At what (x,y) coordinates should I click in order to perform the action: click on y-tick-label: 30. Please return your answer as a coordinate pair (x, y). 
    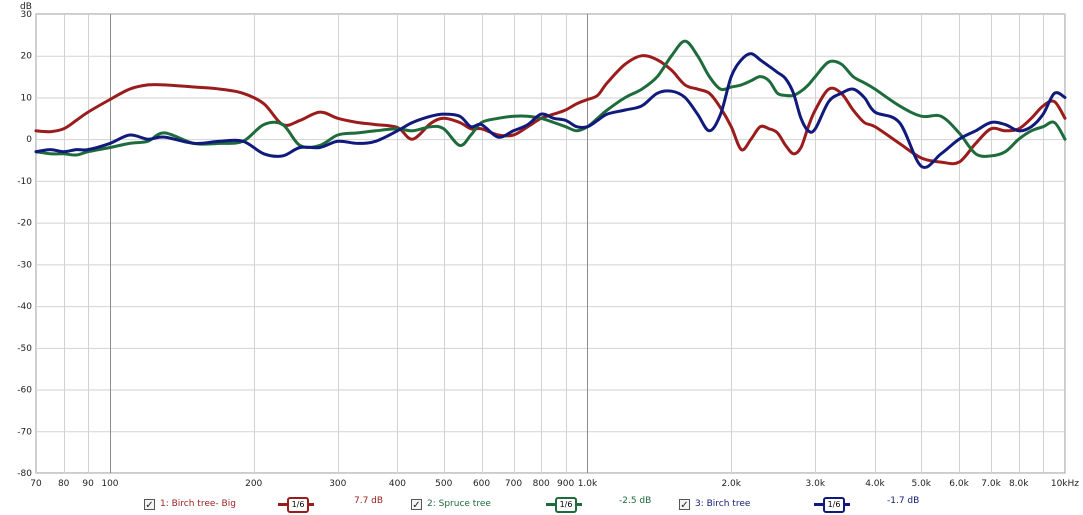
    Looking at the image, I should click on (27, 15).